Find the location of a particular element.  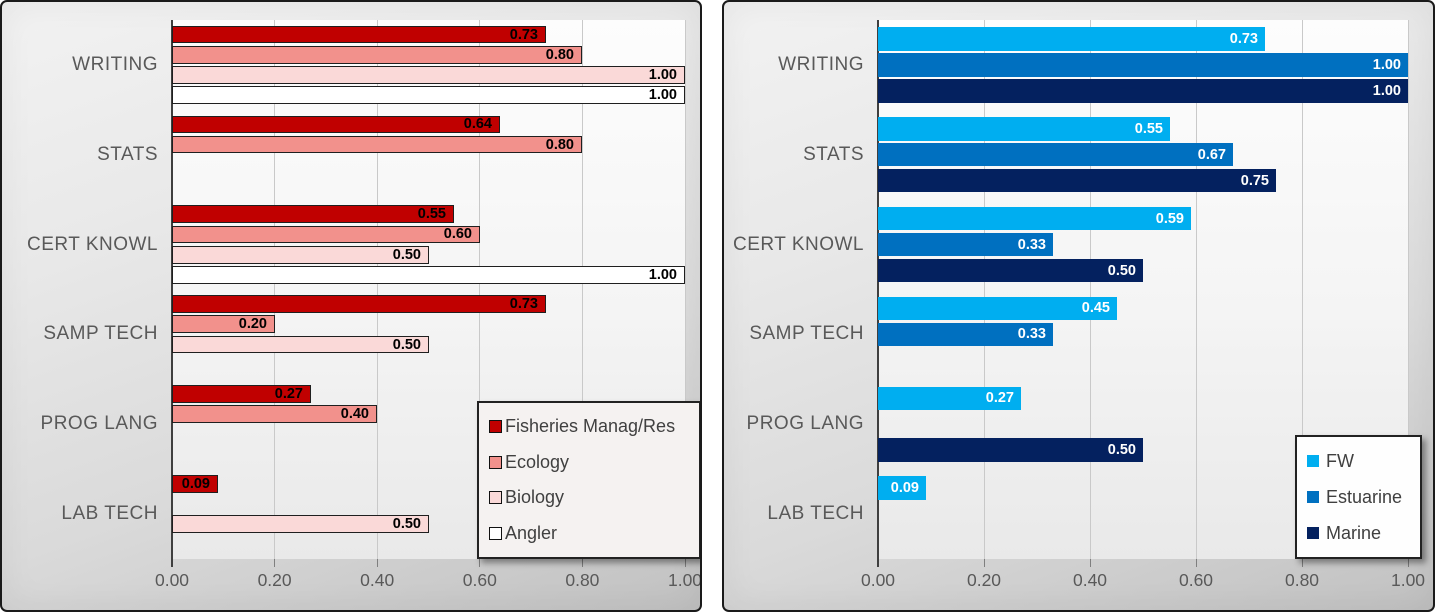

bar-value-label: 0.73 is located at coordinates (523, 34).